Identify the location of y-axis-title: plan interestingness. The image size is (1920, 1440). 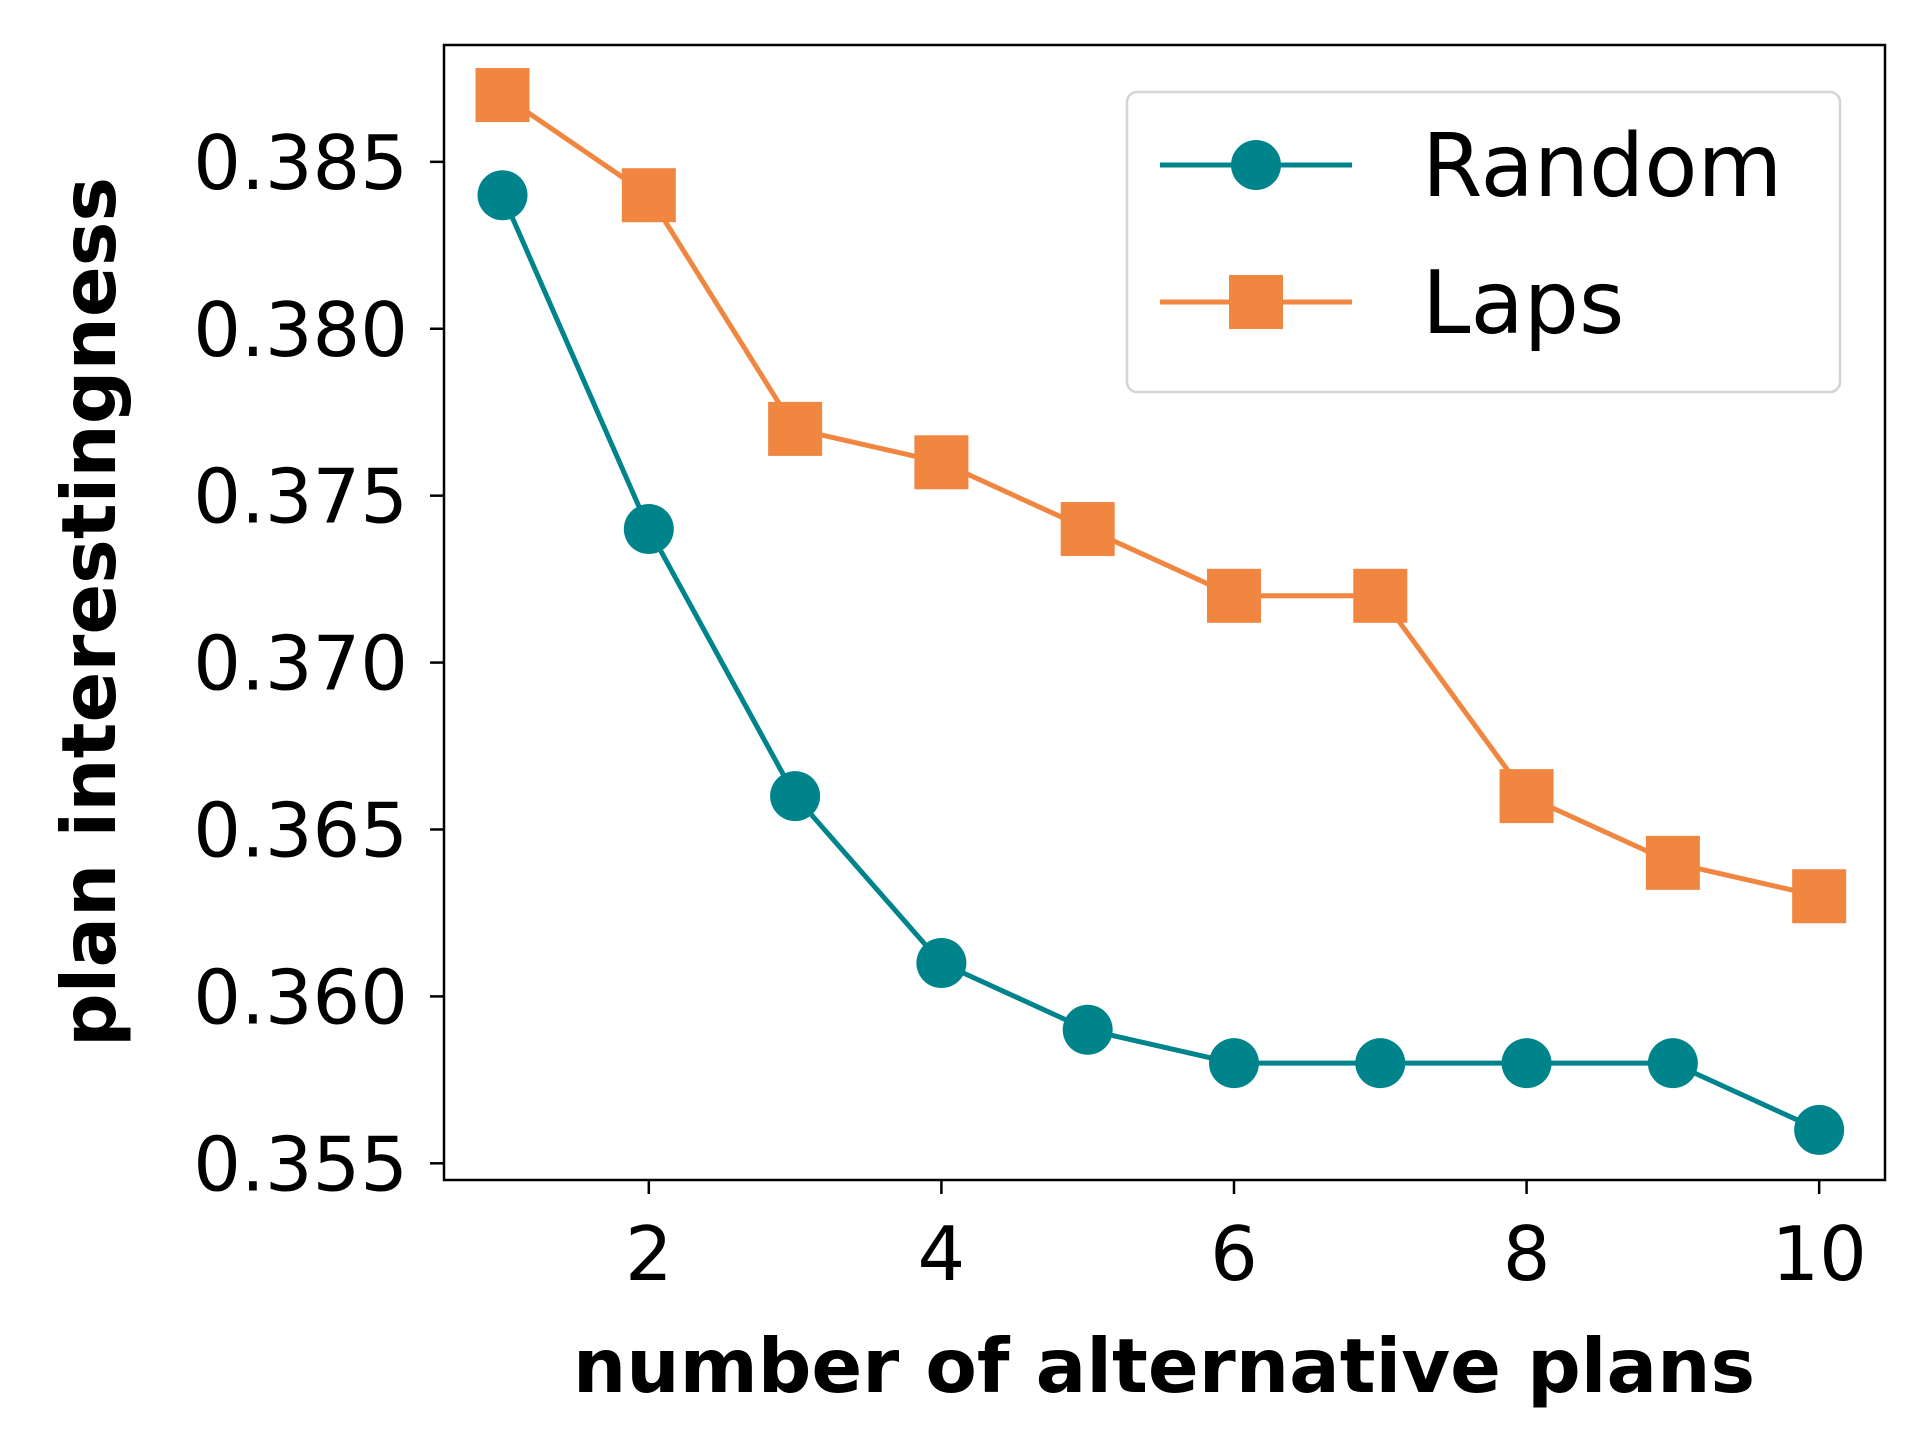
(89, 612).